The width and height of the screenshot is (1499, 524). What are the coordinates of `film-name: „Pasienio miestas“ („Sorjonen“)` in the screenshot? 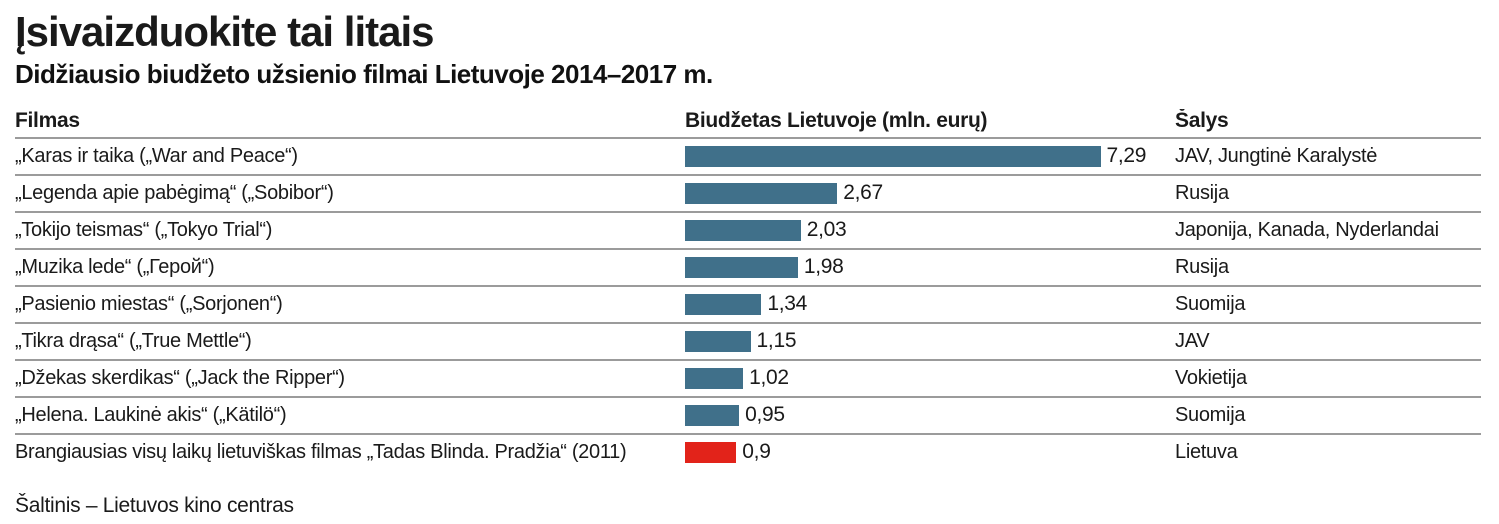 It's located at (149, 303).